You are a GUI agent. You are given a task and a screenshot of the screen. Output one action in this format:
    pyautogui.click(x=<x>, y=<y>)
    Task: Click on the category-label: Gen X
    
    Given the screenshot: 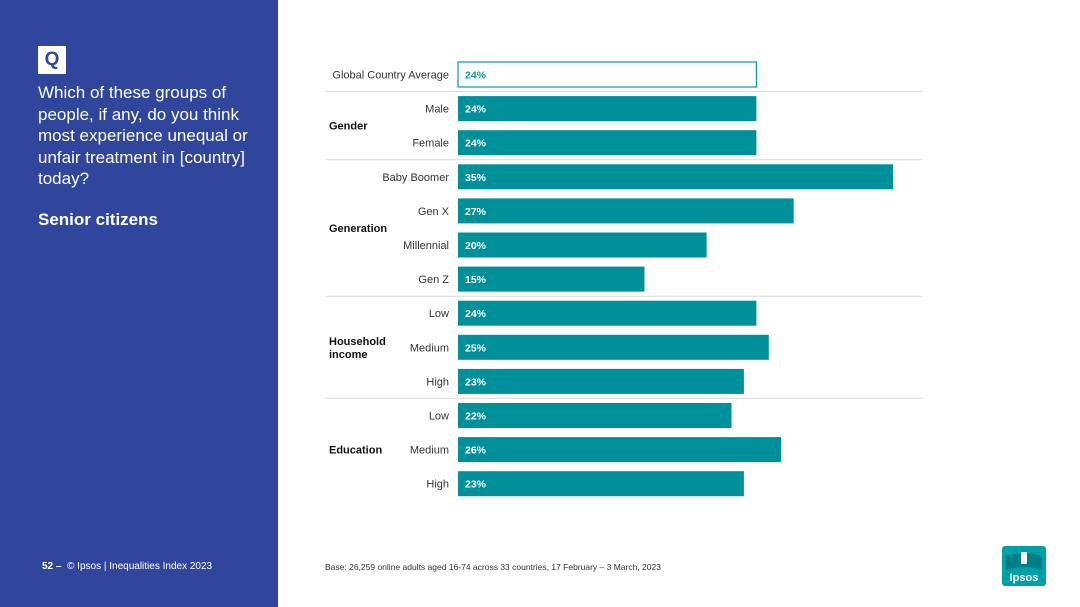 What is the action you would take?
    pyautogui.click(x=434, y=212)
    